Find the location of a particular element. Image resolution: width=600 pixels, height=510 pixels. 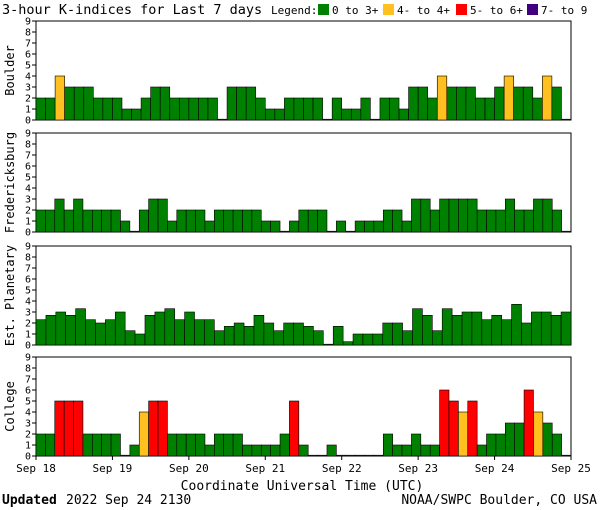

x-tick-label: Sep 18 is located at coordinates (36, 468).